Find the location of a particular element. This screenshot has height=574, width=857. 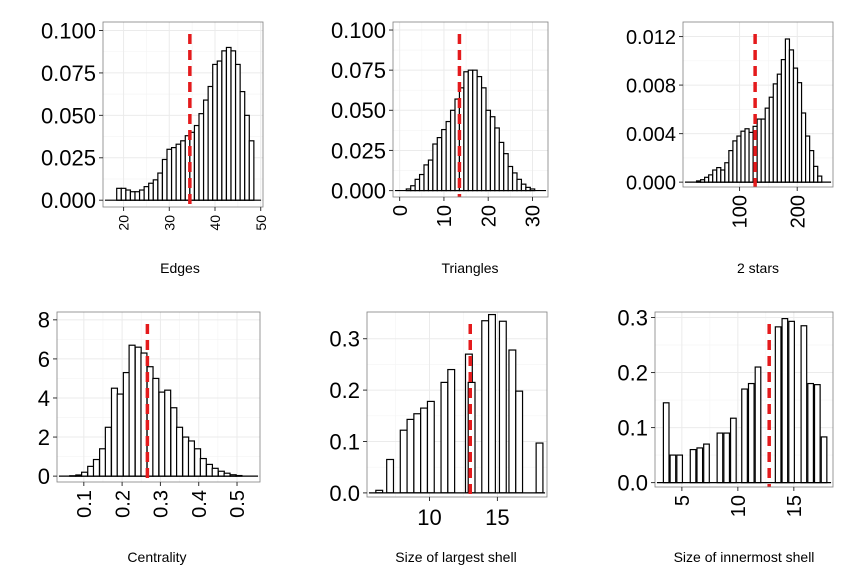

panel-3: 0.000 0.004 0.008 0.012 100 200 2 stars is located at coordinates (730, 148).